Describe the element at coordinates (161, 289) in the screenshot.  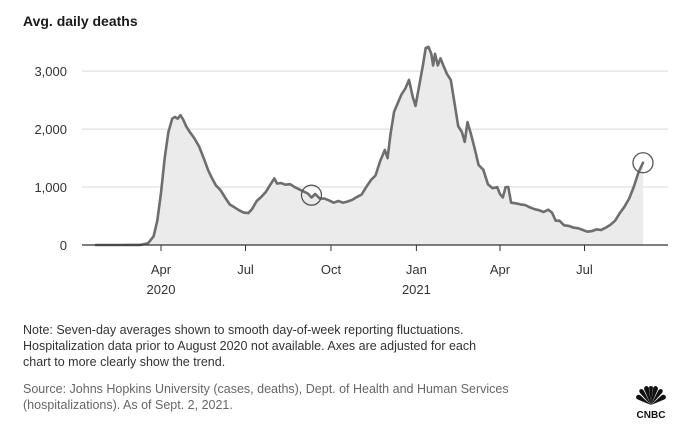
I see `x-tick-year-label: 2020` at that location.